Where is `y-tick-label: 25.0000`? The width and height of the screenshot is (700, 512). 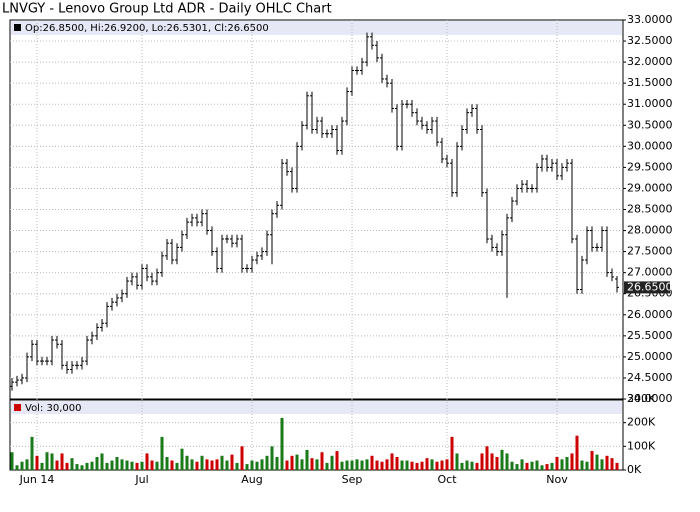 y-tick-label: 25.0000 is located at coordinates (650, 356).